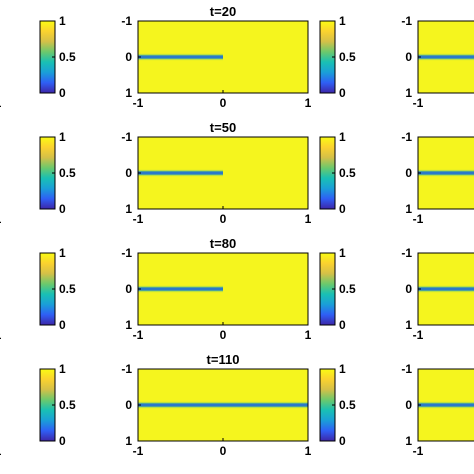 The height and width of the screenshot is (474, 474). Describe the element at coordinates (223, 243) in the screenshot. I see `panel-title: t=80` at that location.